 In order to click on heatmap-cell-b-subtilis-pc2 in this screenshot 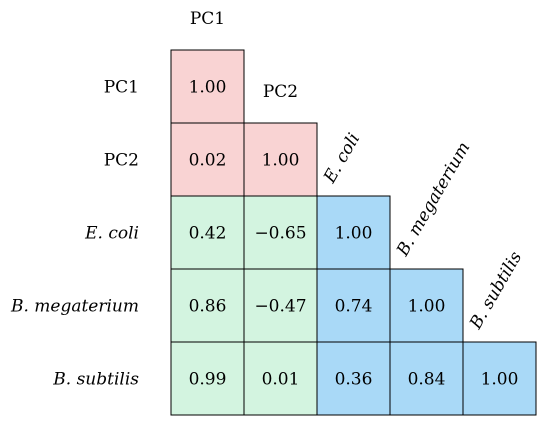, I will do `click(280, 378)`.